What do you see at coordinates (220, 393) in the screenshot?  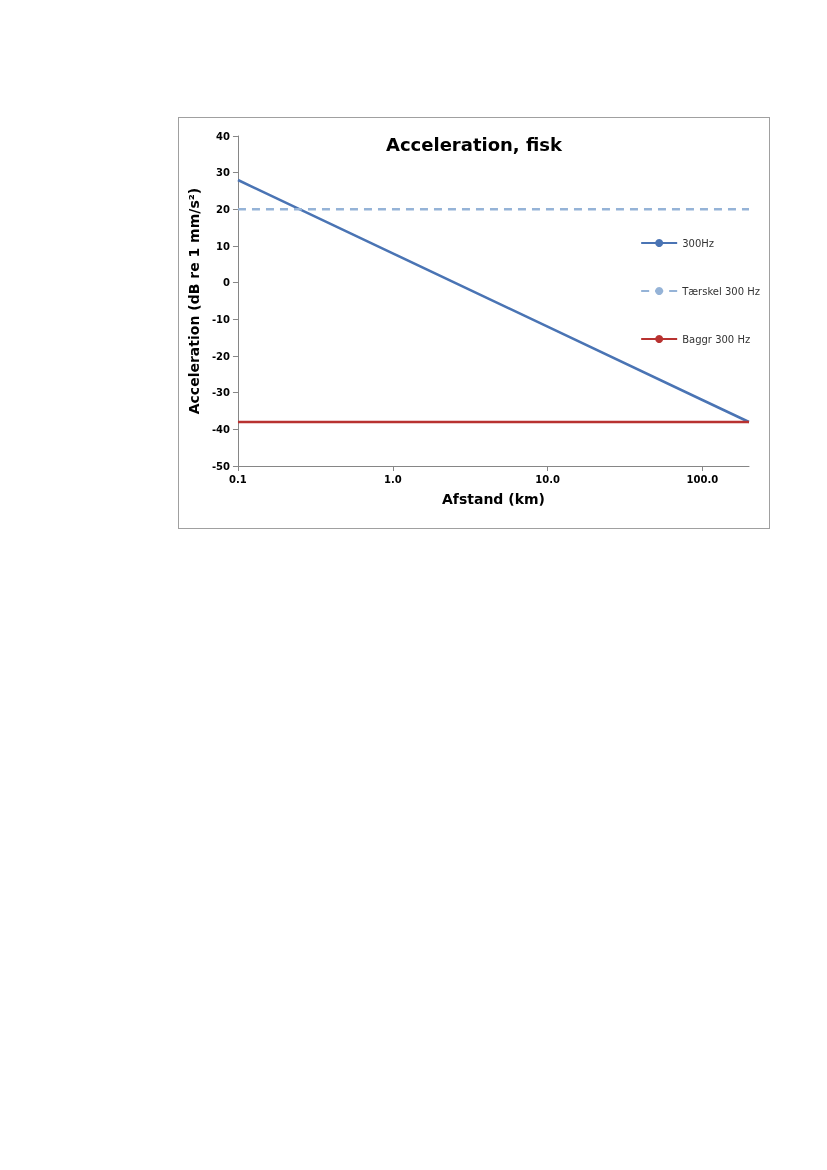 I see `y-tick-label: -30` at bounding box center [220, 393].